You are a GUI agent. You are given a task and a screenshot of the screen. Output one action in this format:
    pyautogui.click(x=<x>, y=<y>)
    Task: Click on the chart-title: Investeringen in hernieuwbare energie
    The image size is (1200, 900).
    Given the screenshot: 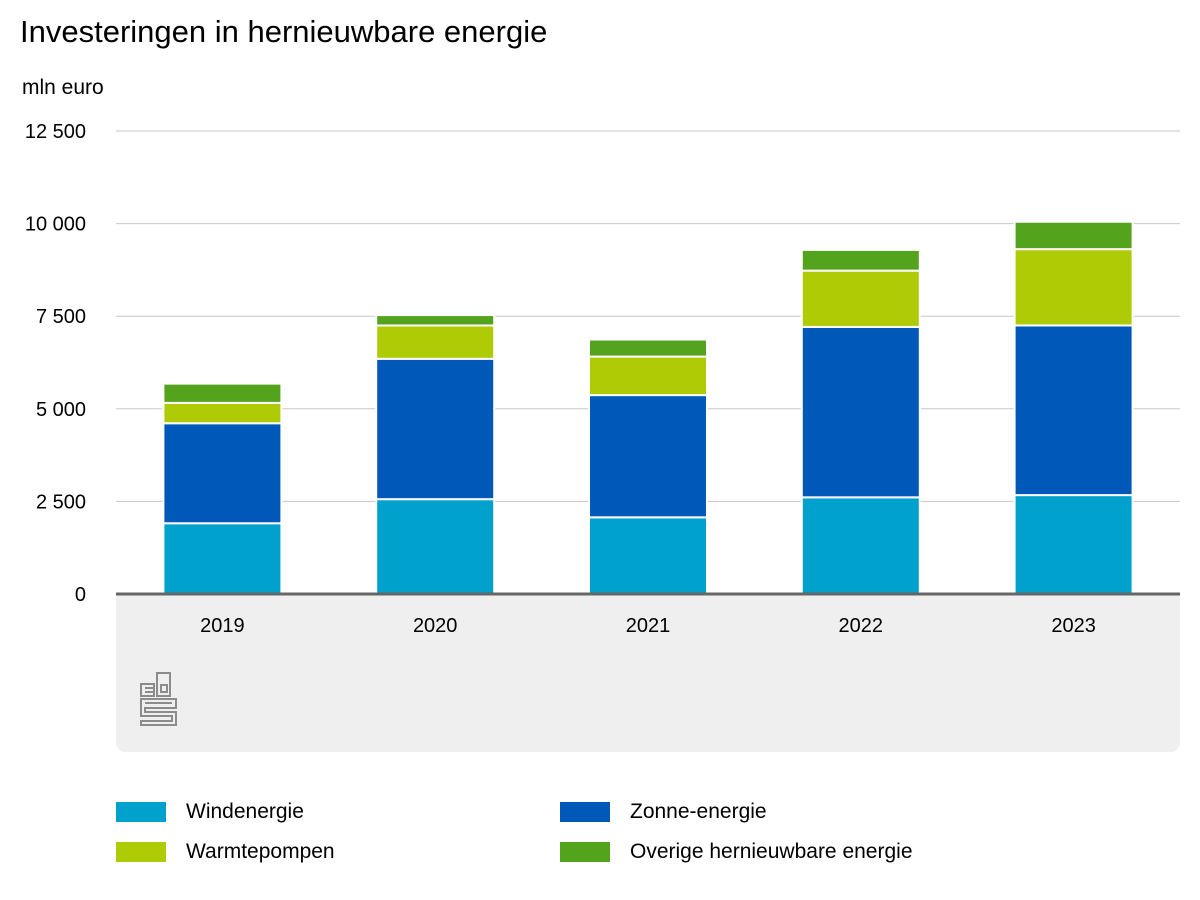 What is the action you would take?
    pyautogui.click(x=284, y=31)
    